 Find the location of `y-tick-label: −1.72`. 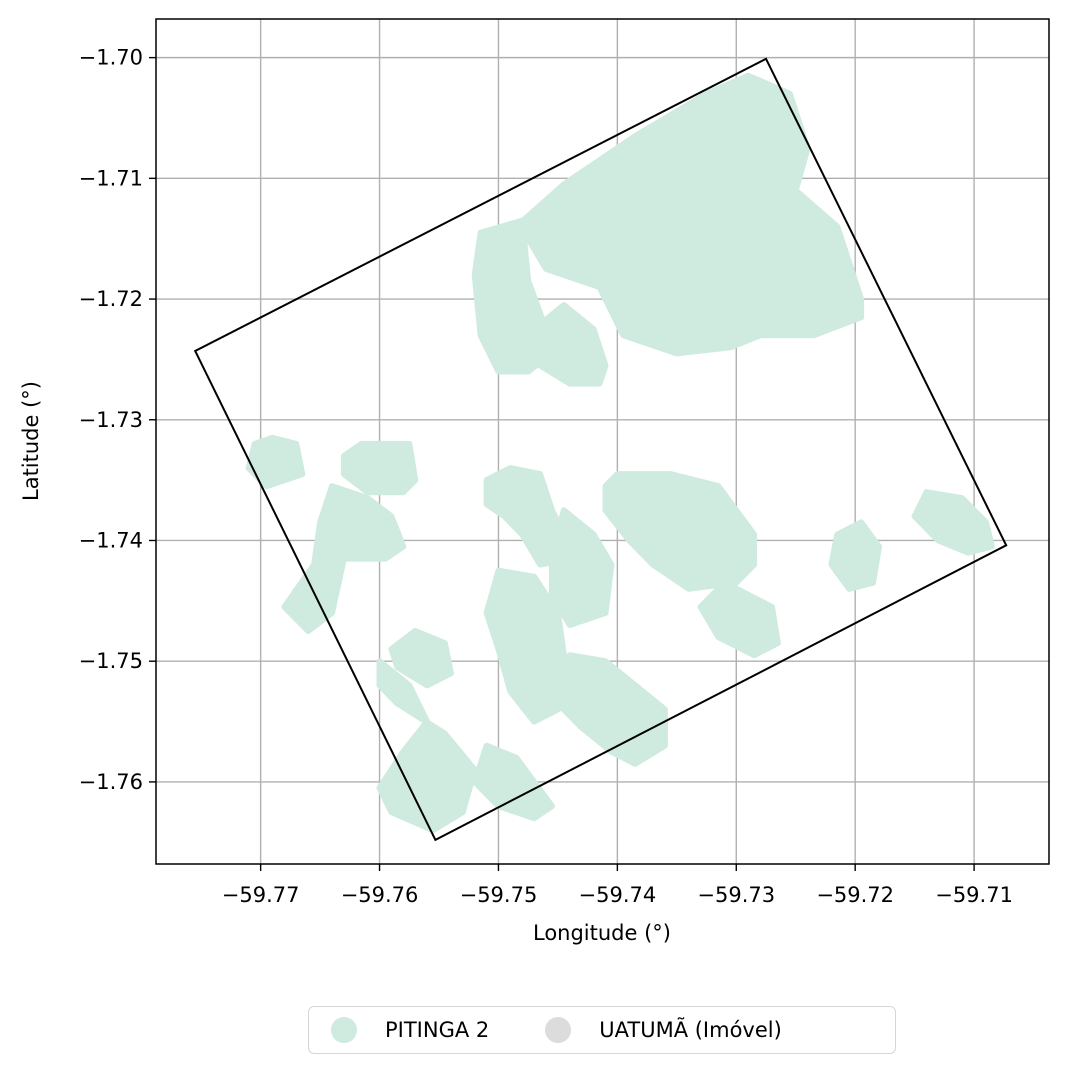

y-tick-label: −1.72 is located at coordinates (111, 299).